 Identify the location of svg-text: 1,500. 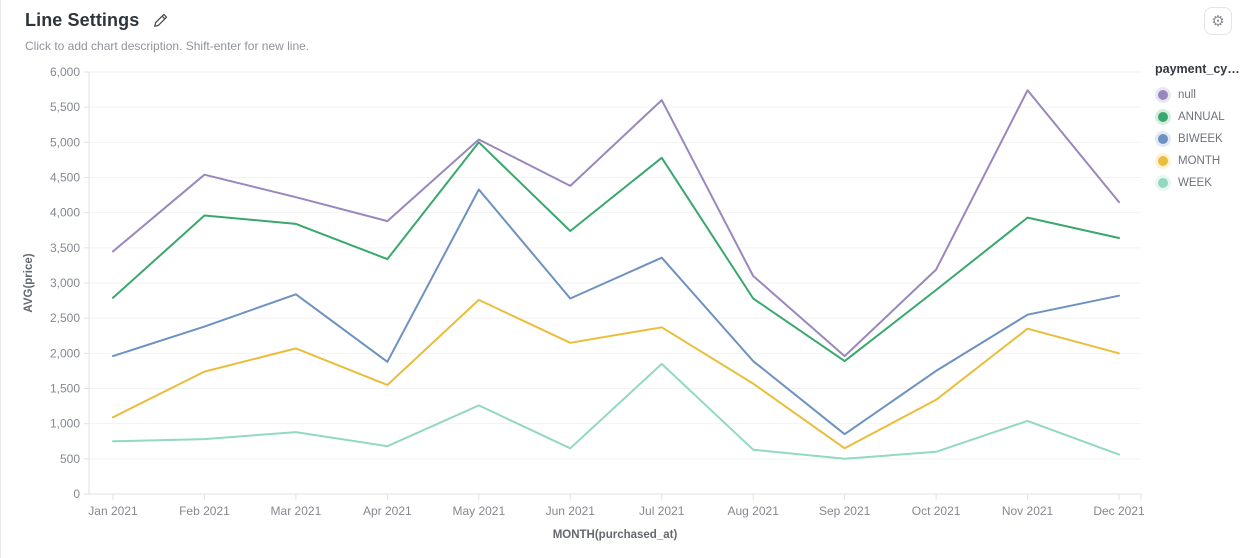
(65, 389).